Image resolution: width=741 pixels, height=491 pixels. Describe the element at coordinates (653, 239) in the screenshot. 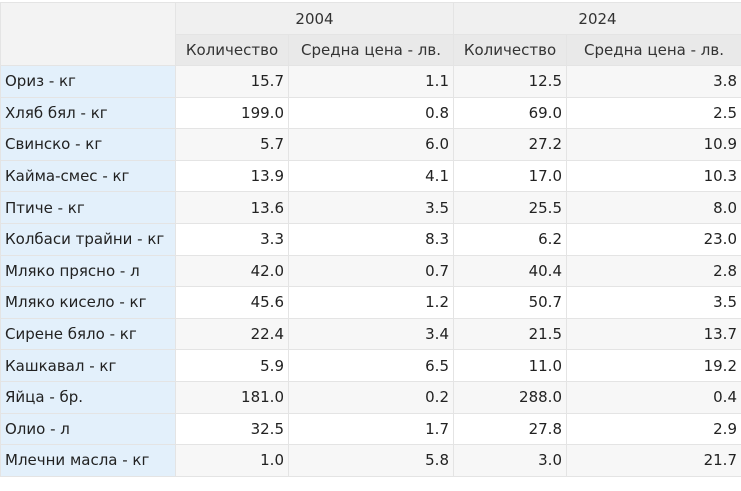

I see `price-2024-cell: 23.0` at that location.